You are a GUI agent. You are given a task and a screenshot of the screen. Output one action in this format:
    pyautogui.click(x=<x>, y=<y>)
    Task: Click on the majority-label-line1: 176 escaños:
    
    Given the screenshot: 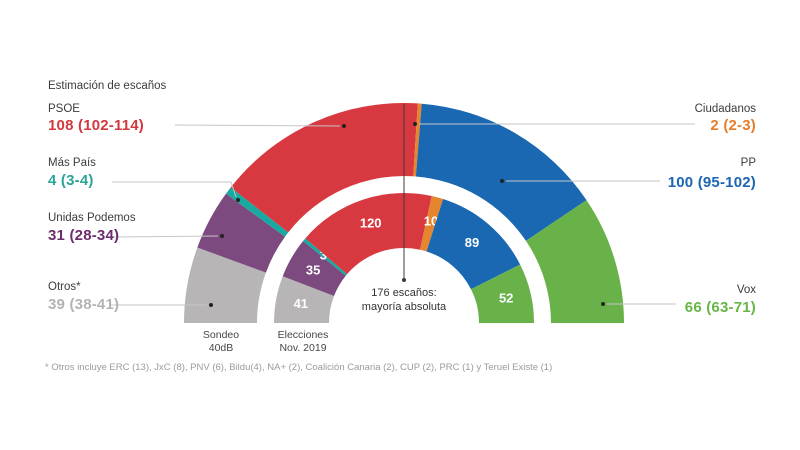 What is the action you would take?
    pyautogui.click(x=404, y=293)
    